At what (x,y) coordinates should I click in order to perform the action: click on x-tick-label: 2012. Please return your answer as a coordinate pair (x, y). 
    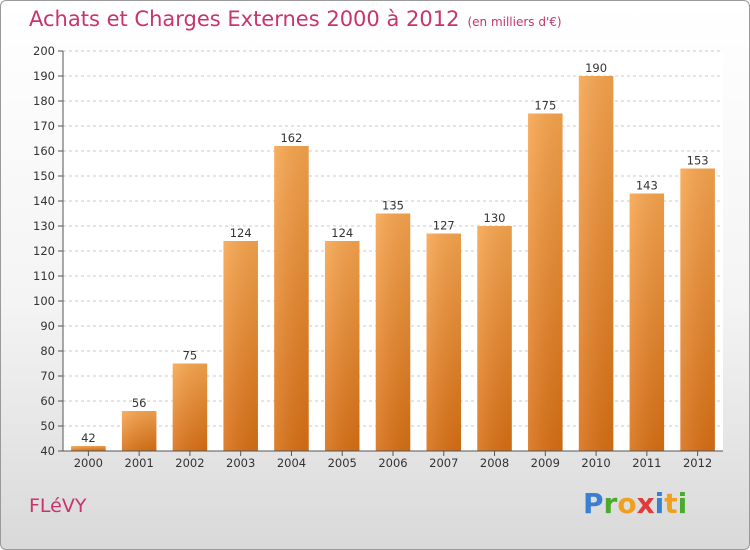
    Looking at the image, I should click on (697, 463).